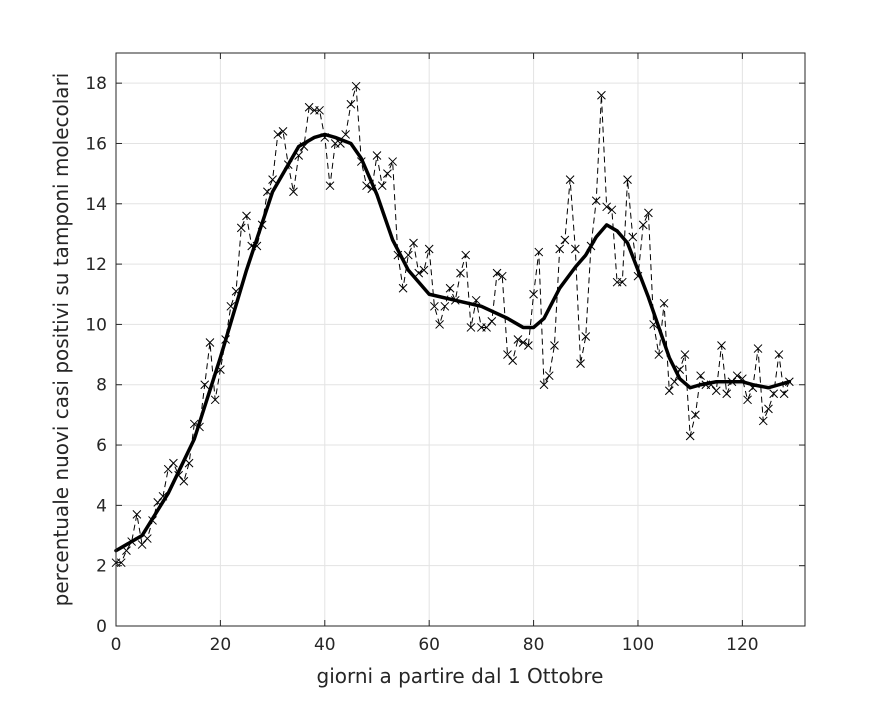 This screenshot has width=891, height=703. I want to click on y-tick-label: 12, so click(96, 265).